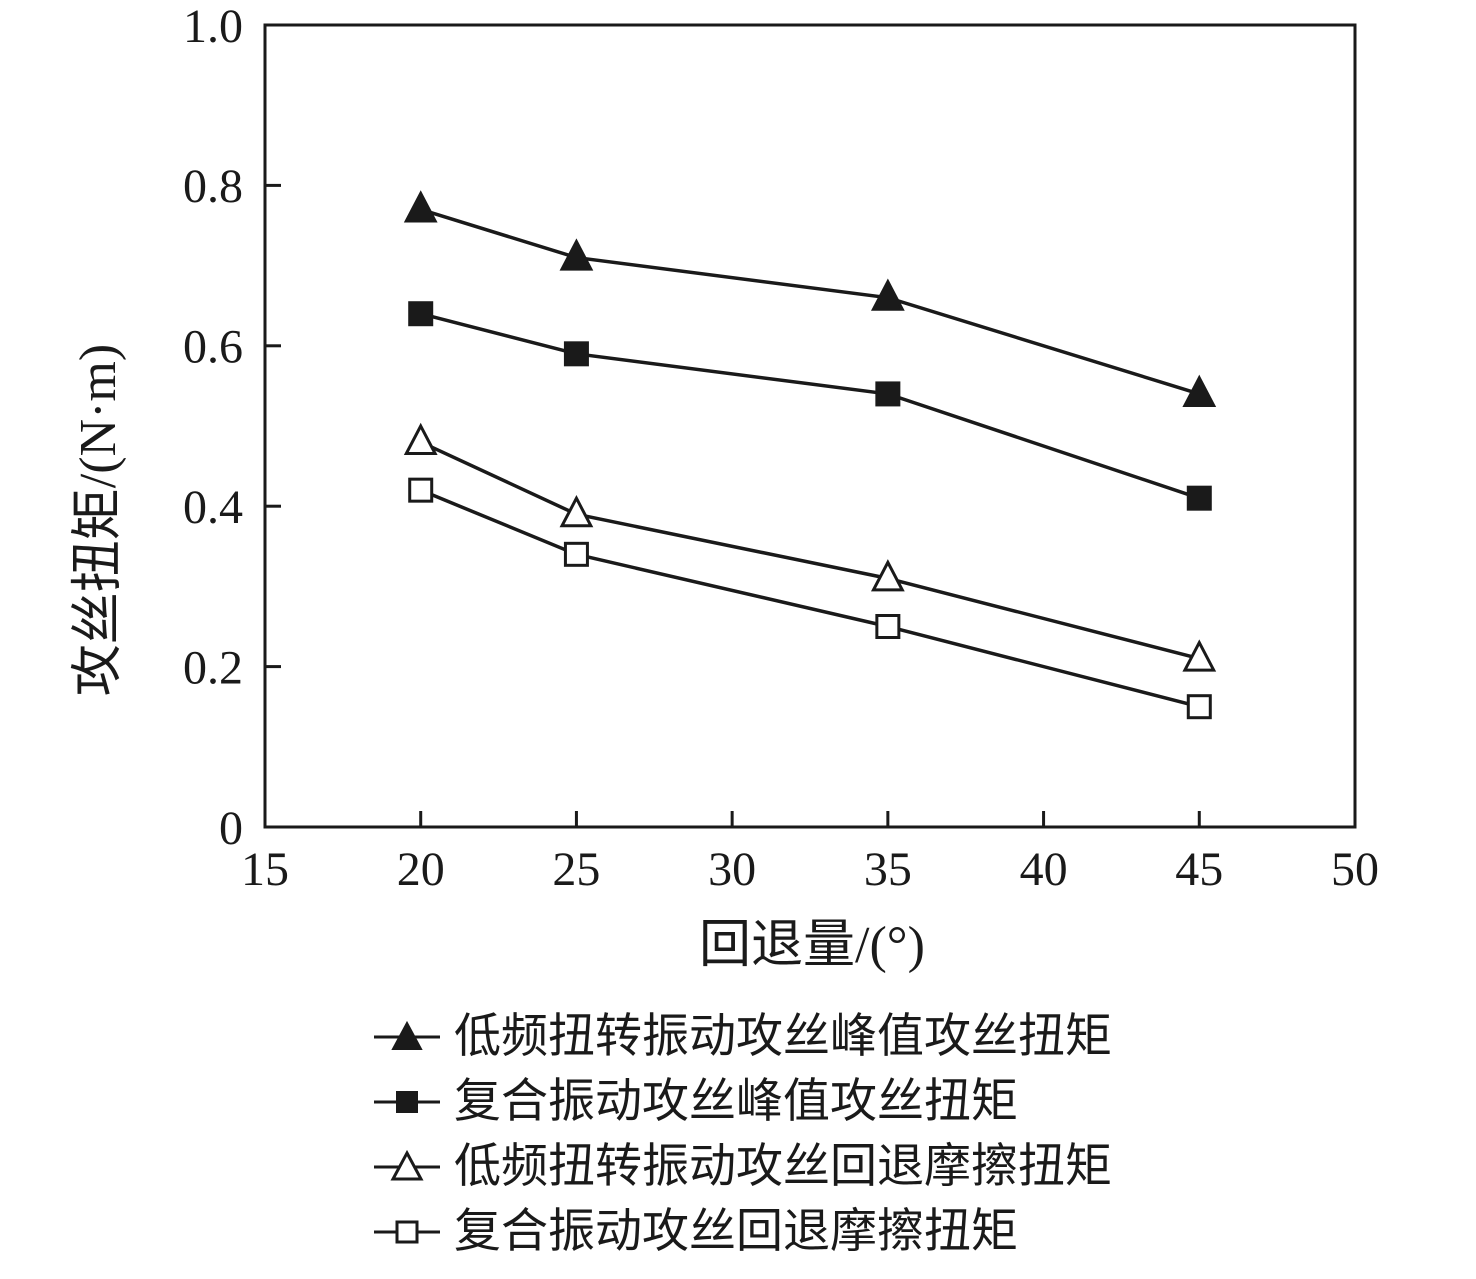 The image size is (1476, 1279). I want to click on svg-text: 20, so click(421, 869).